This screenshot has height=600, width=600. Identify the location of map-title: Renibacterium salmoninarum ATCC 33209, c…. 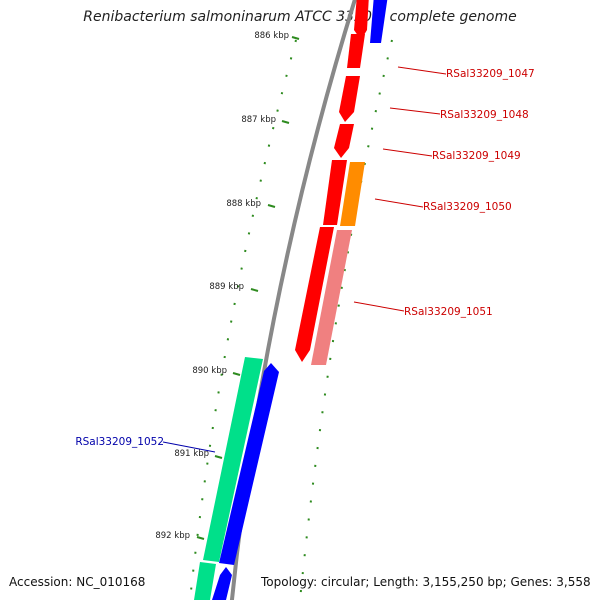
(300, 17).